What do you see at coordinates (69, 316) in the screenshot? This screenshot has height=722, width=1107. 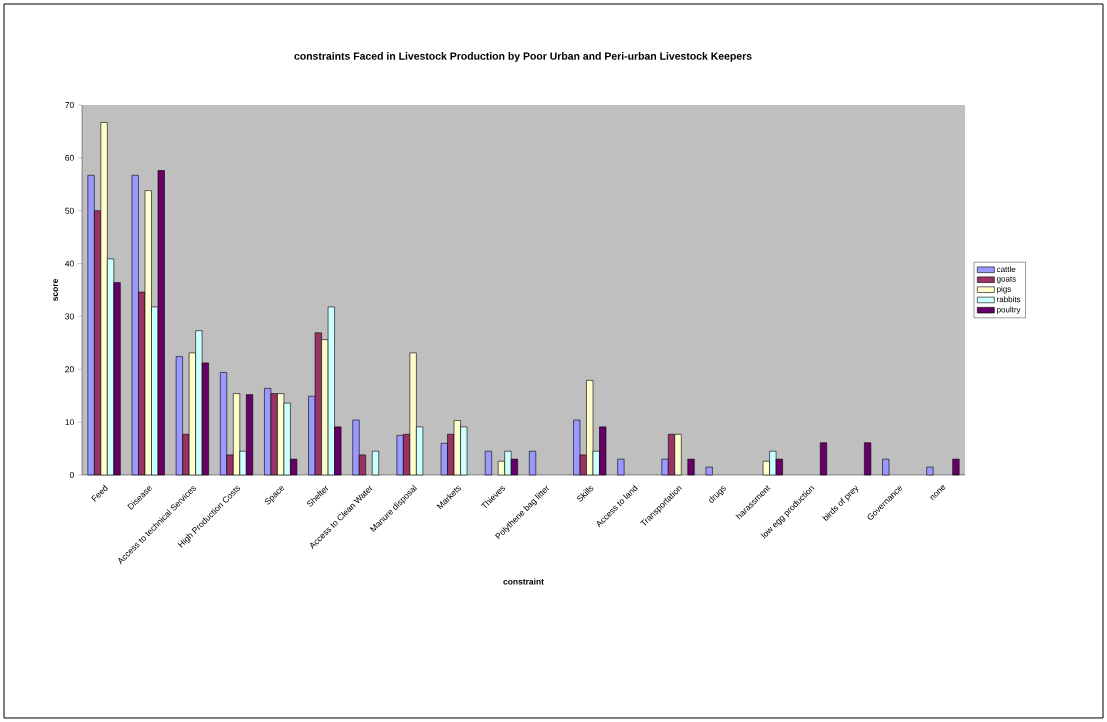 I see `y-tick-label: 30` at bounding box center [69, 316].